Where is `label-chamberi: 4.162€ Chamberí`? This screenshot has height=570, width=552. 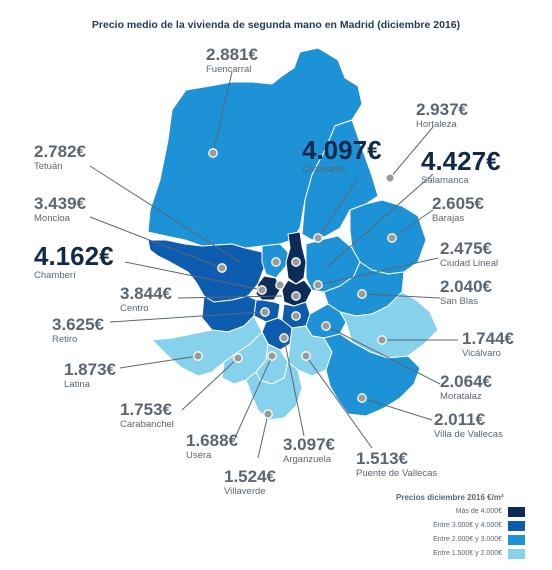 label-chamberi: 4.162€ Chamberí is located at coordinates (74, 262).